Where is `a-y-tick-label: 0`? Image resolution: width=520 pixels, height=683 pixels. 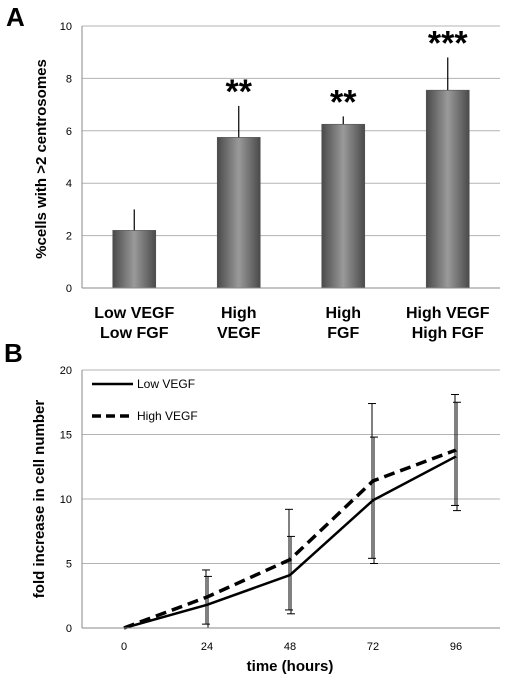 a-y-tick-label: 0 is located at coordinates (69, 289).